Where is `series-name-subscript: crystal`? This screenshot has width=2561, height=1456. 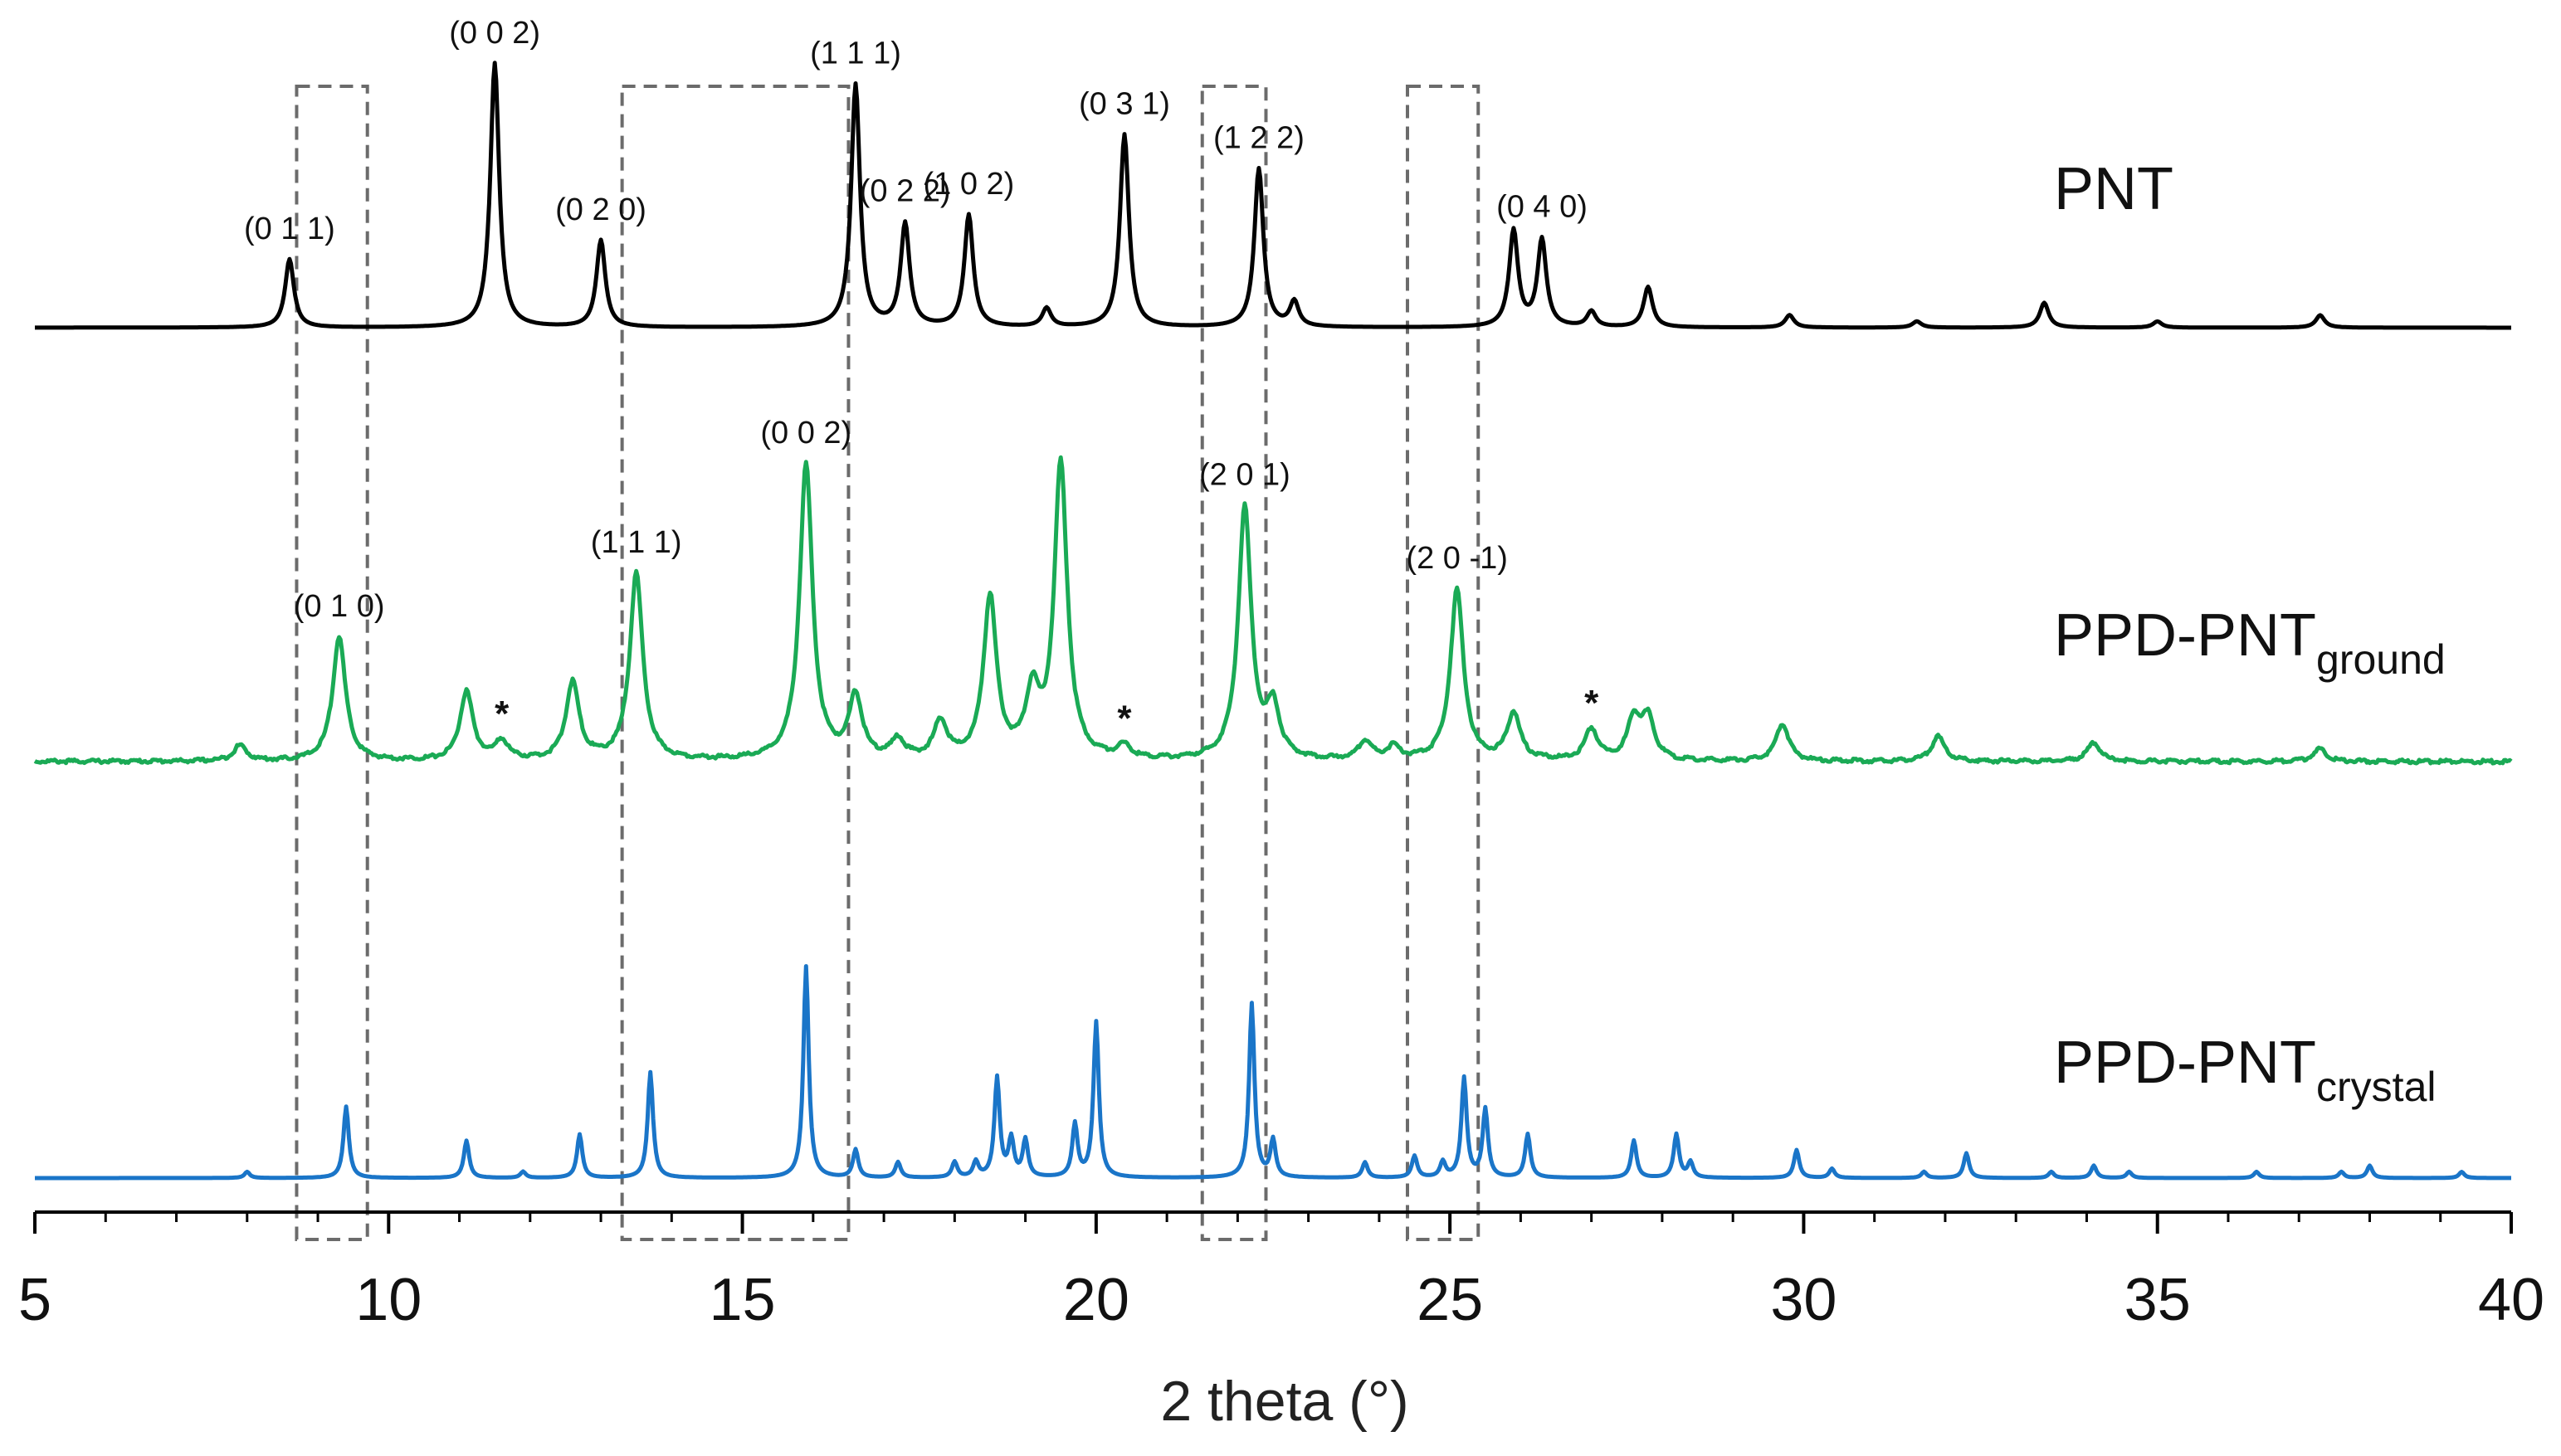
series-name-subscript: crystal is located at coordinates (2376, 1087).